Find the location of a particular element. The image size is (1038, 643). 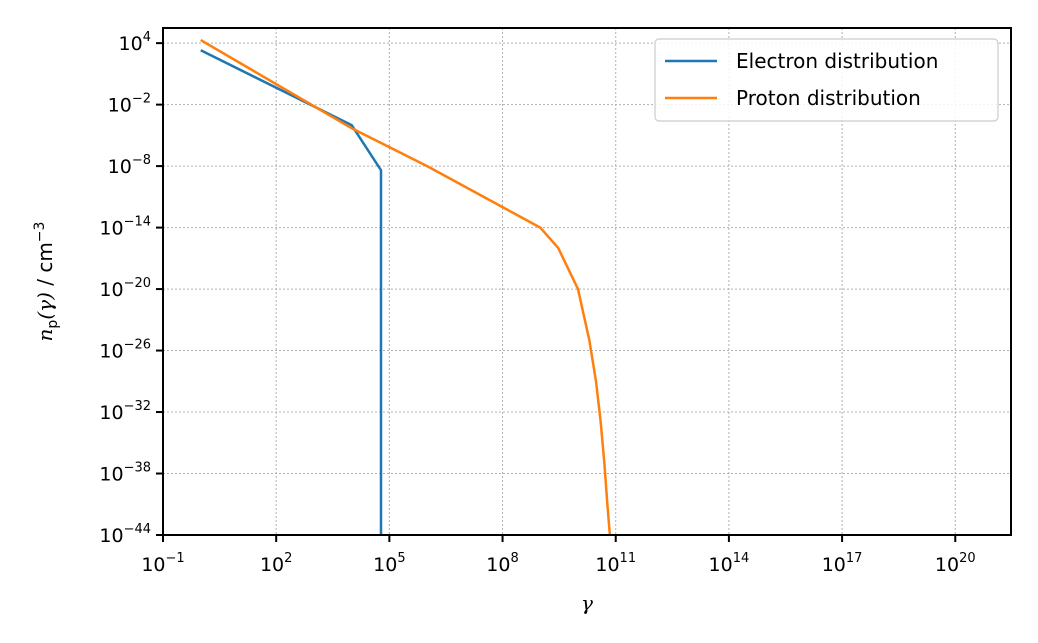

y-tick-label: 10⁻⁴⁴ is located at coordinates (125, 534).